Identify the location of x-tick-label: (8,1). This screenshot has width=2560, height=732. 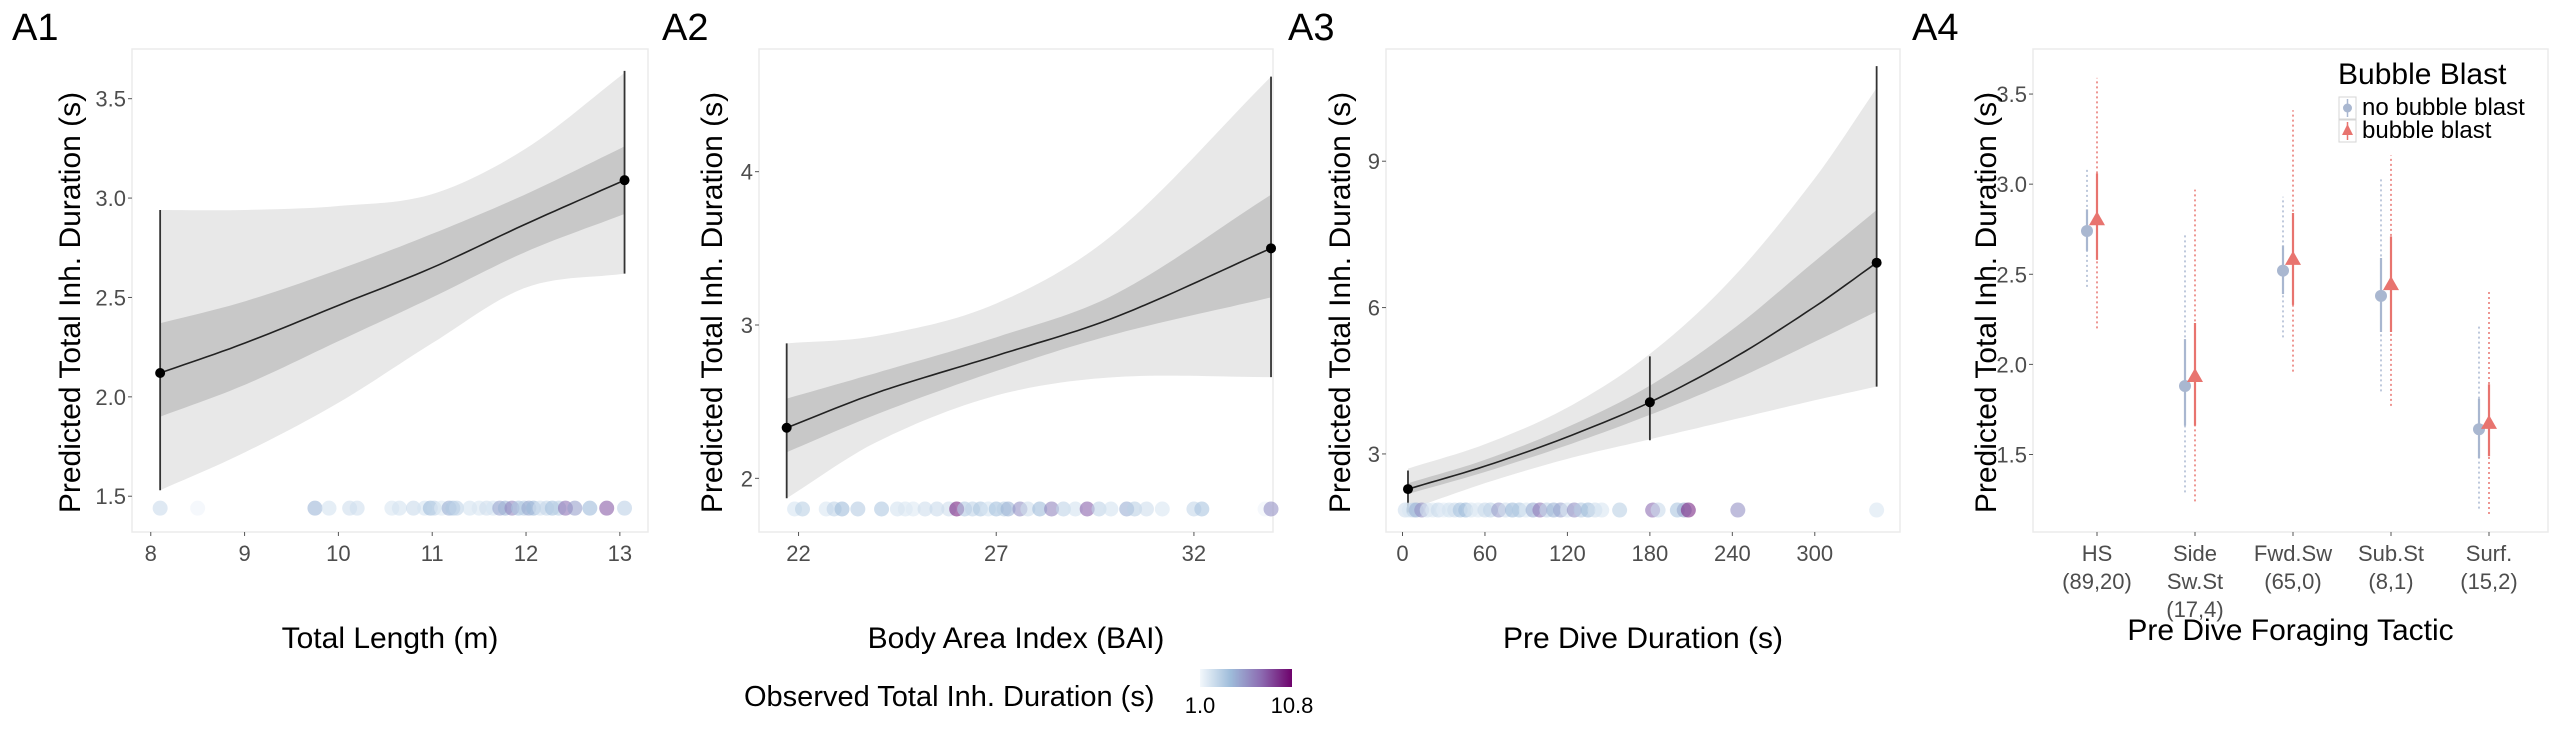
(2390, 581).